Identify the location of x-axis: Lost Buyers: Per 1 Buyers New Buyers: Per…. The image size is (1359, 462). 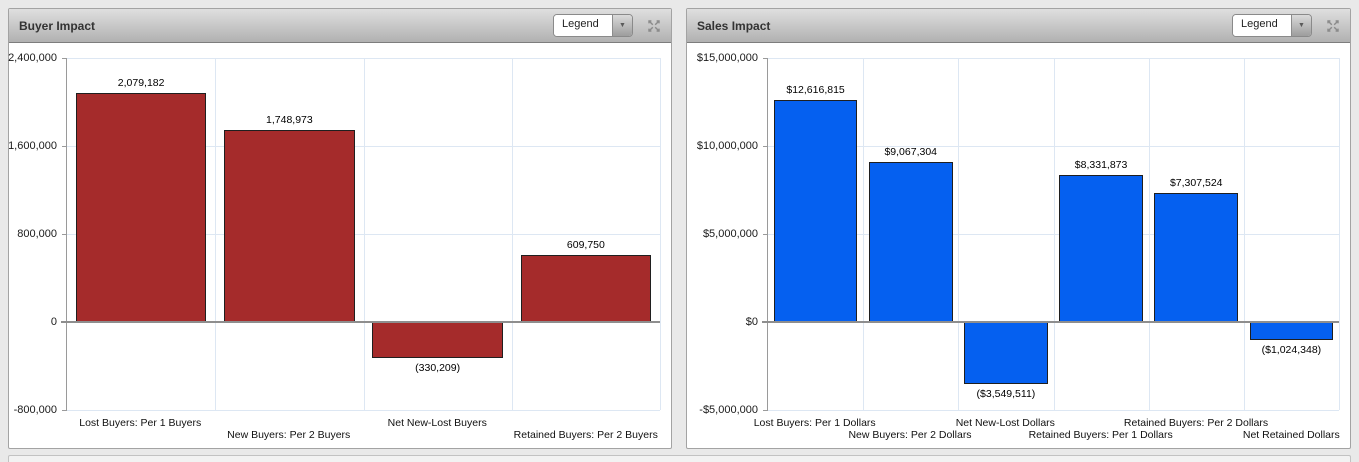
(363, 430).